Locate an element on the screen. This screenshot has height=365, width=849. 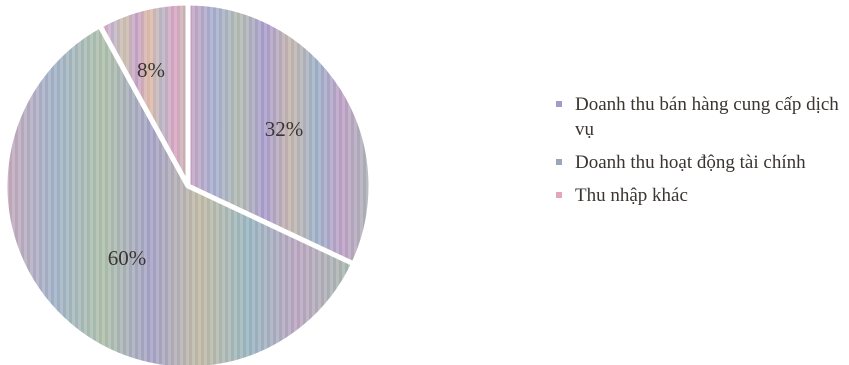
legend-label-1: Doanh thu bán hàng cung cấp dịch vụ is located at coordinates (707, 117).